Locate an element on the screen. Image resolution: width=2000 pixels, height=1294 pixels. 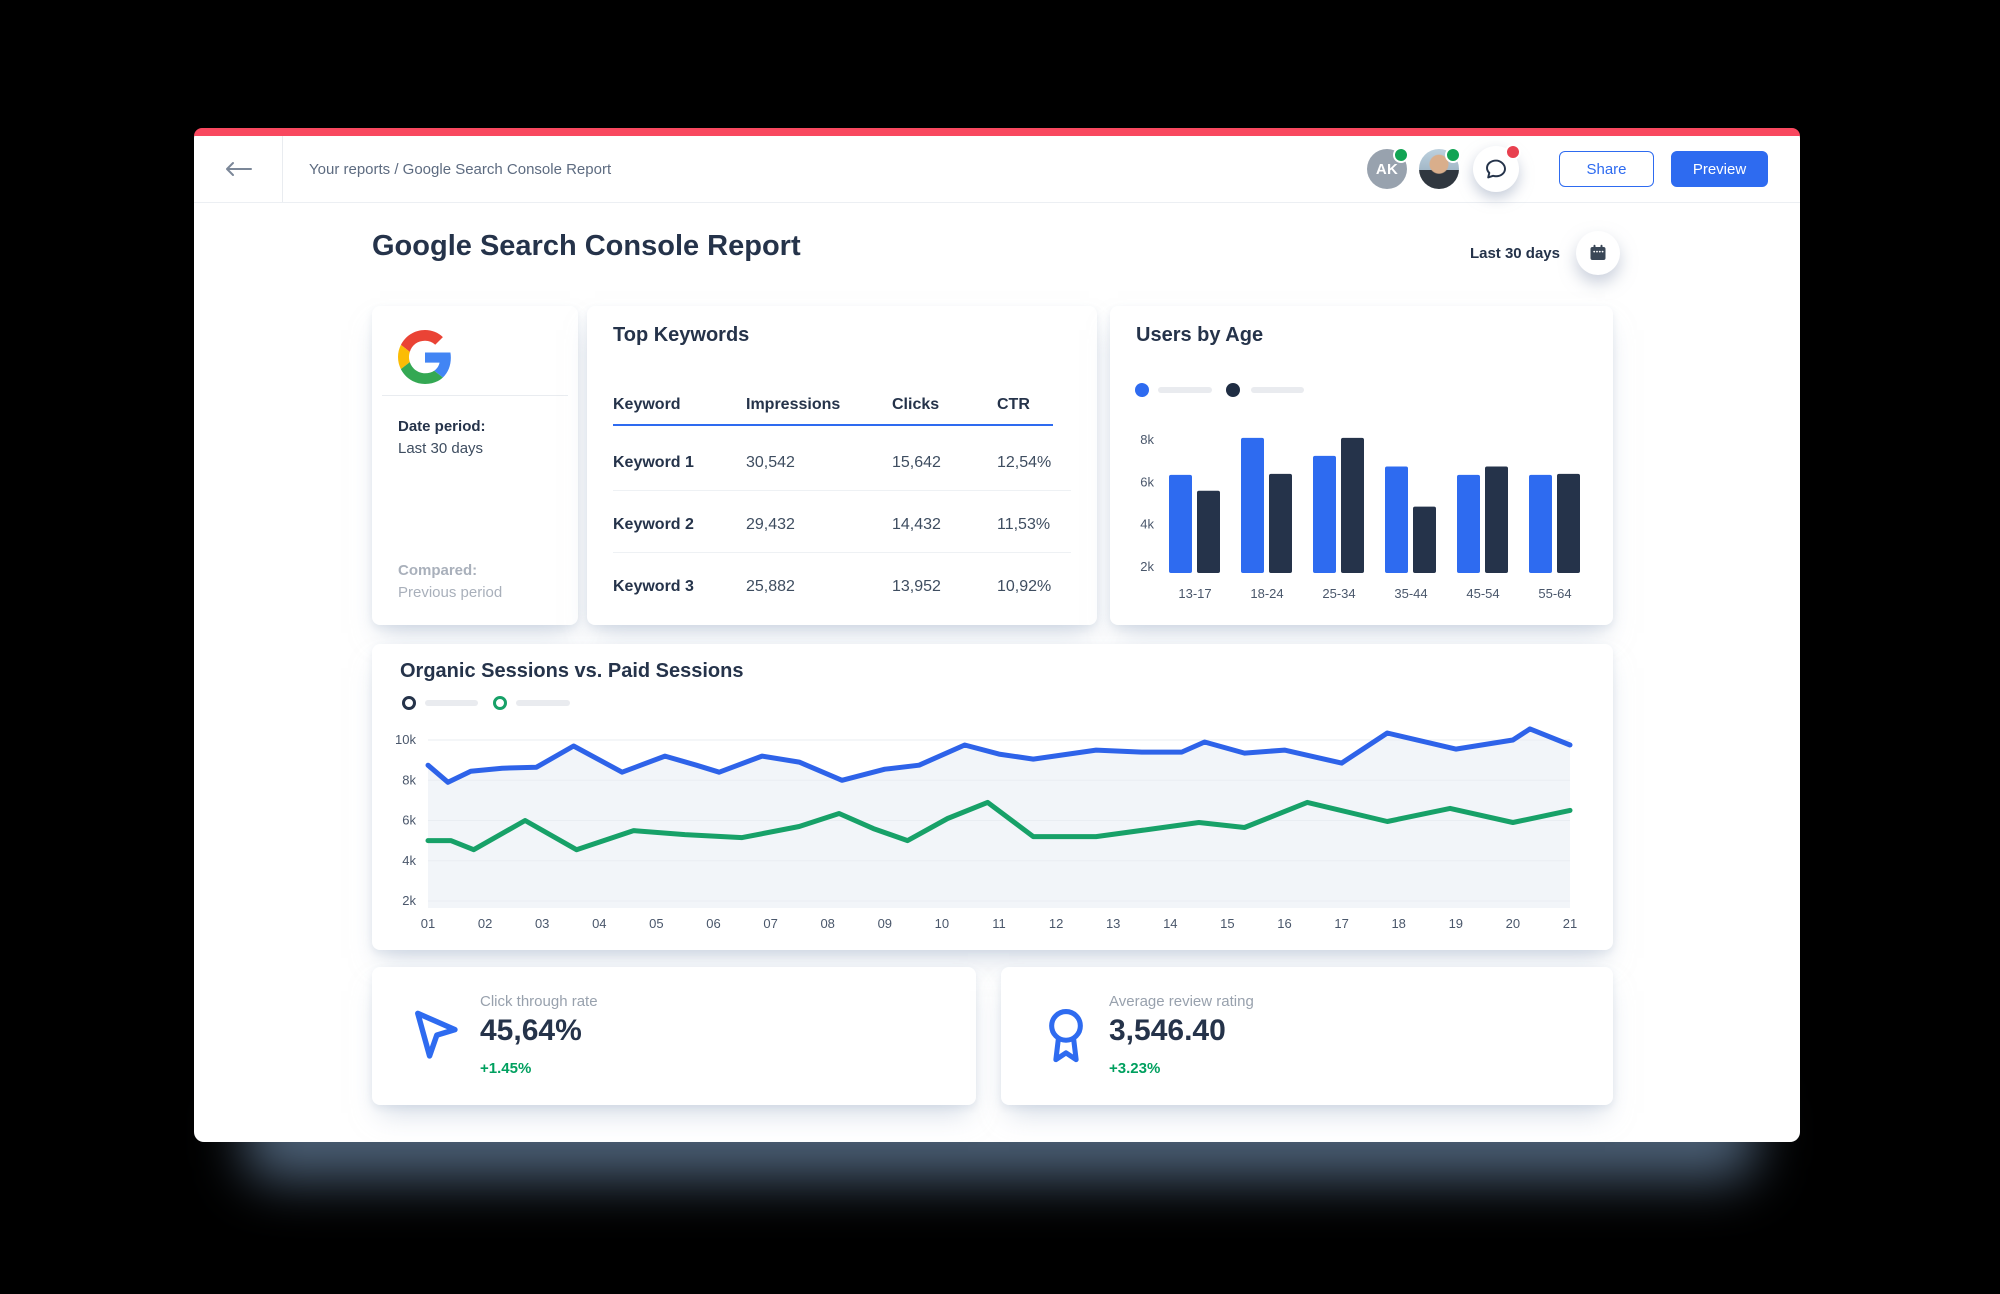
svg-text: 21 is located at coordinates (1570, 923).